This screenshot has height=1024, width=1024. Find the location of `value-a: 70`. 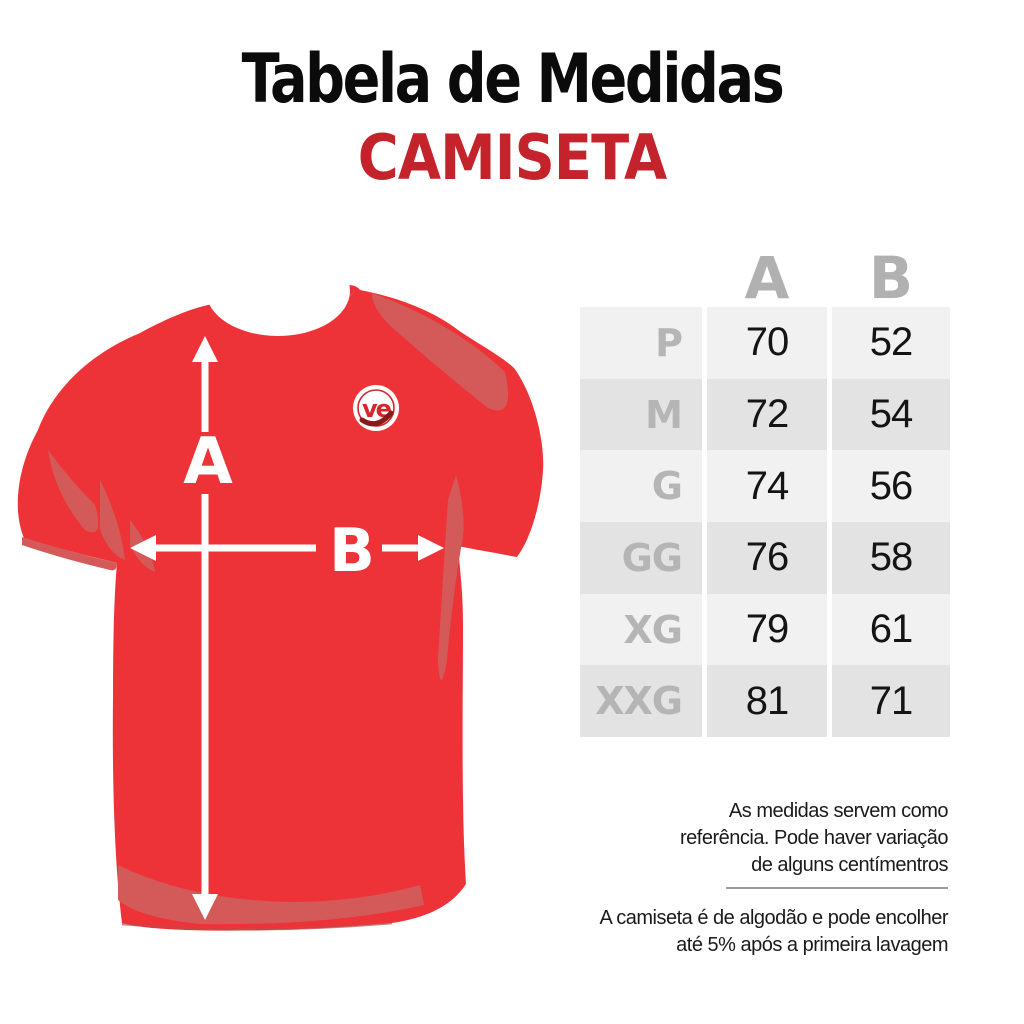

value-a: 70 is located at coordinates (767, 343).